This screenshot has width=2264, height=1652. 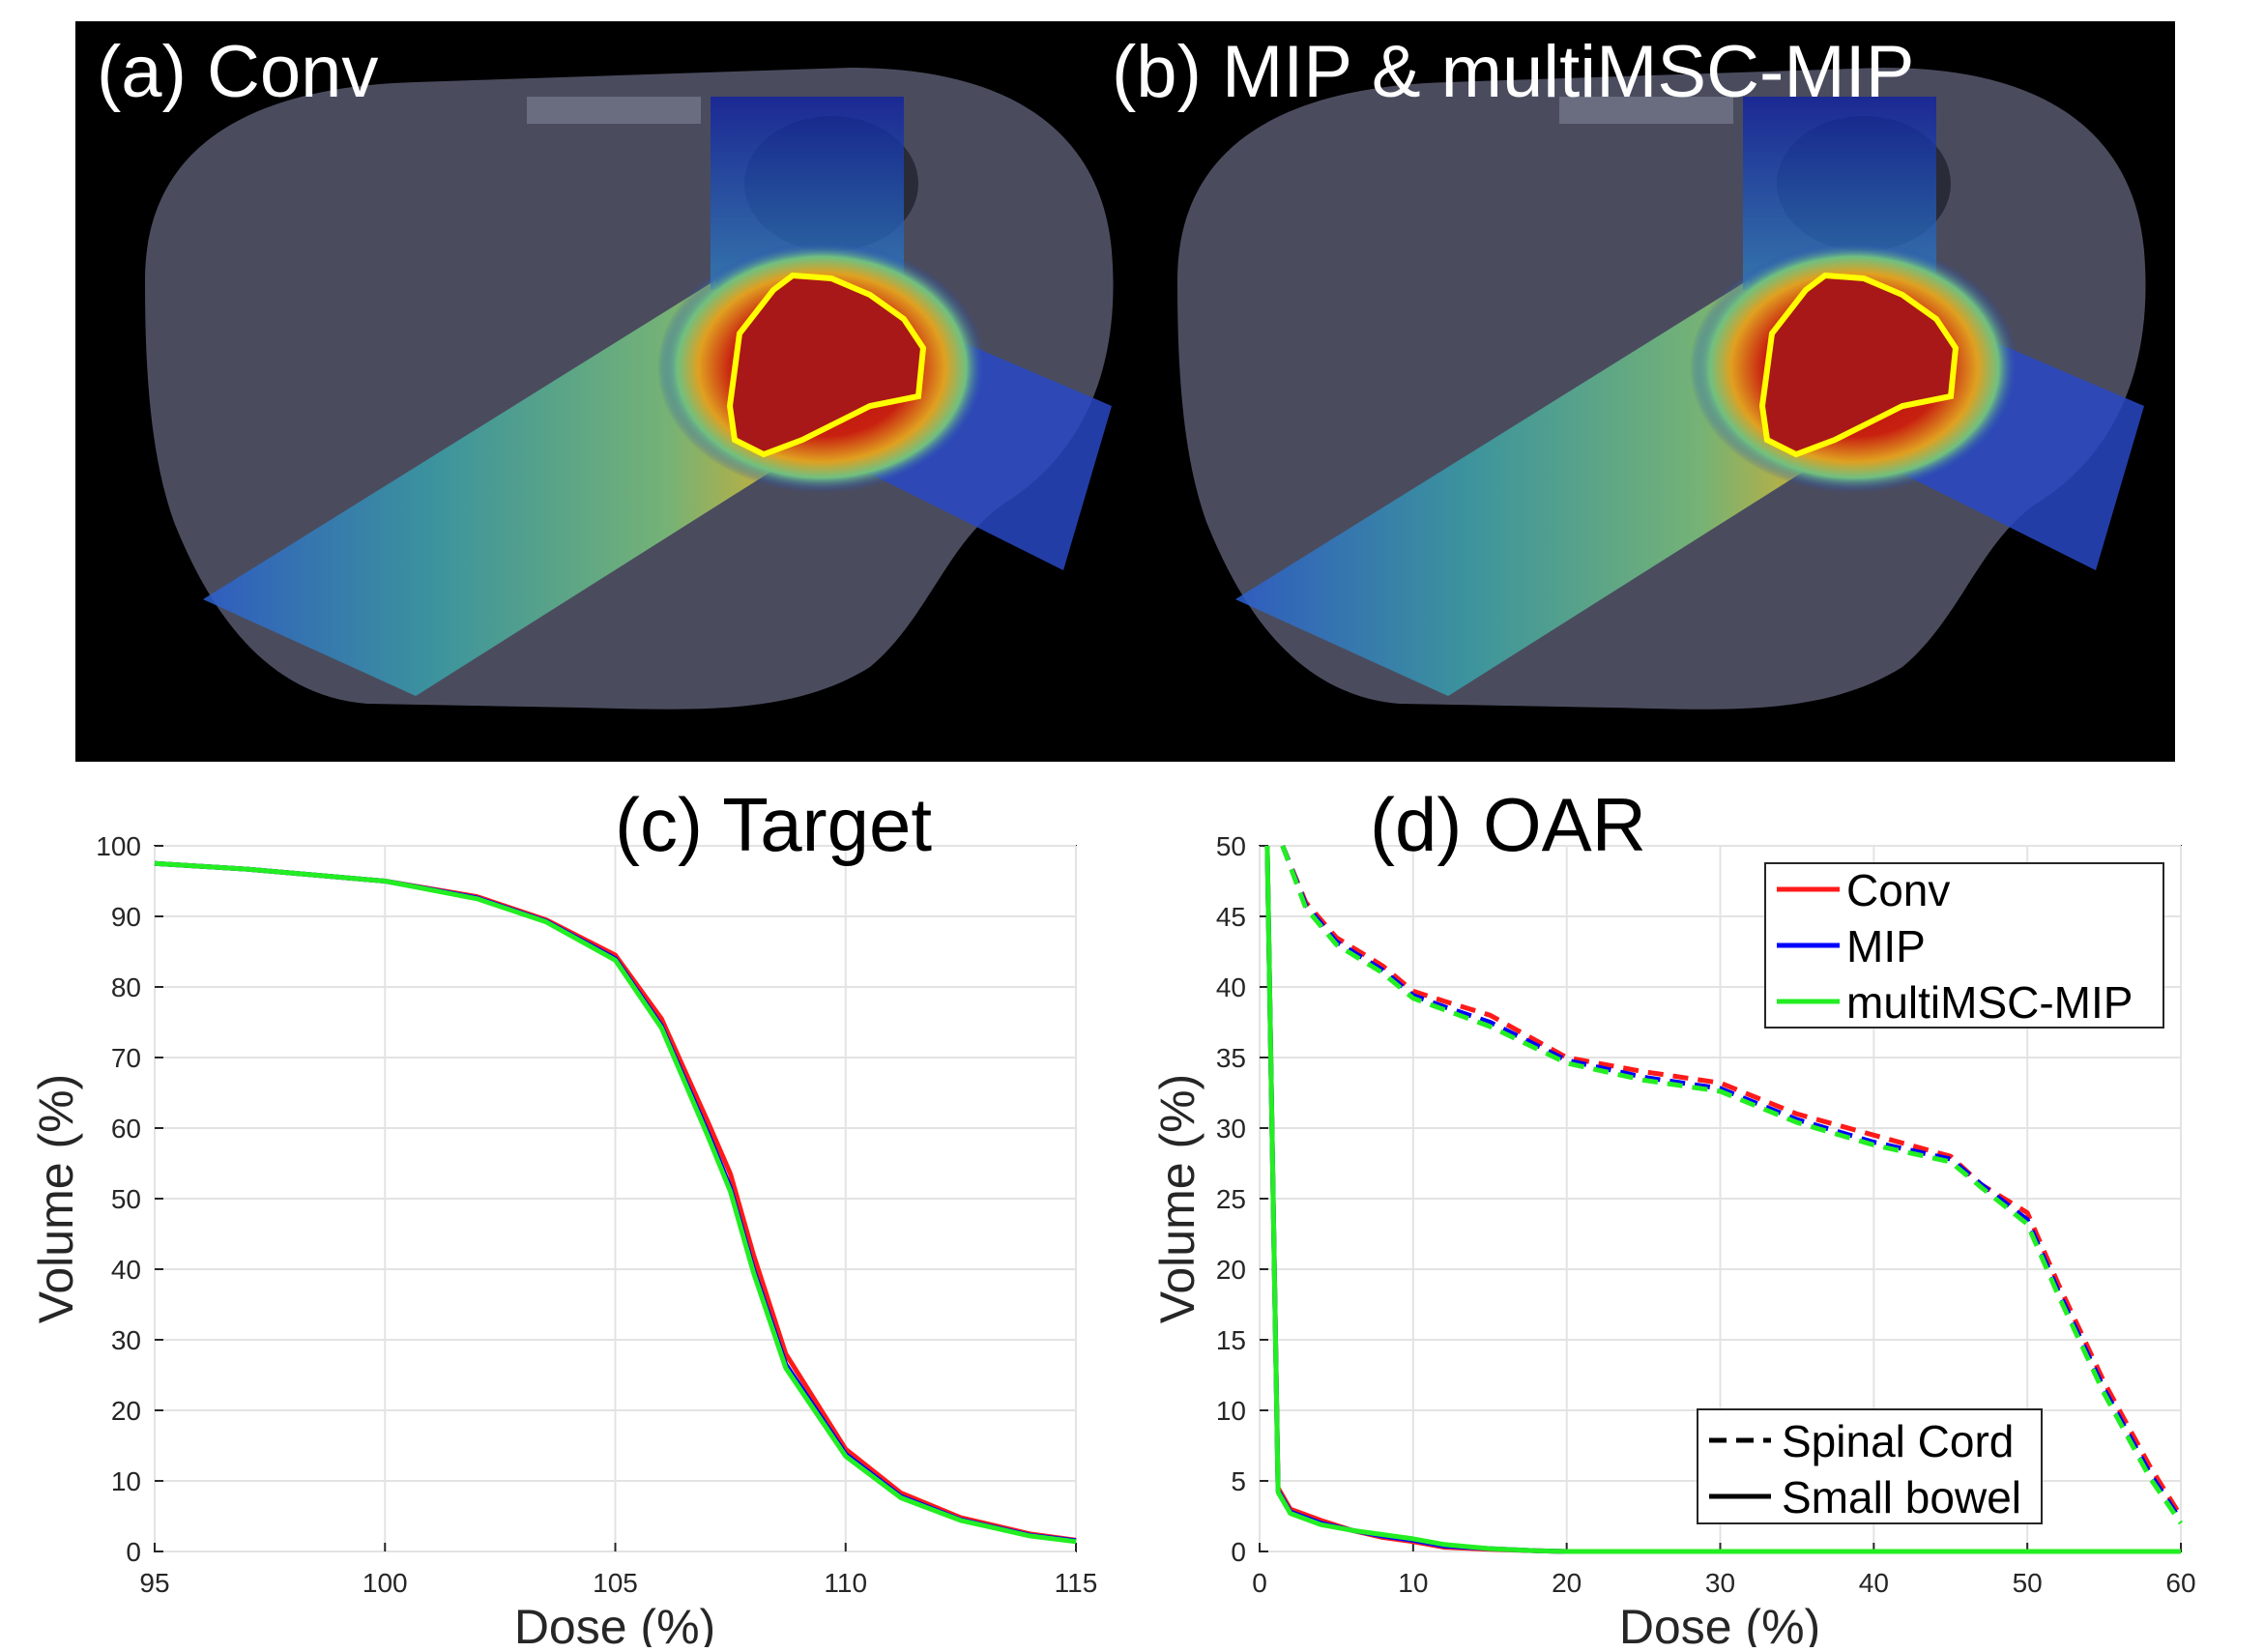 What do you see at coordinates (126, 1129) in the screenshot?
I see `y-tick-label: 60` at bounding box center [126, 1129].